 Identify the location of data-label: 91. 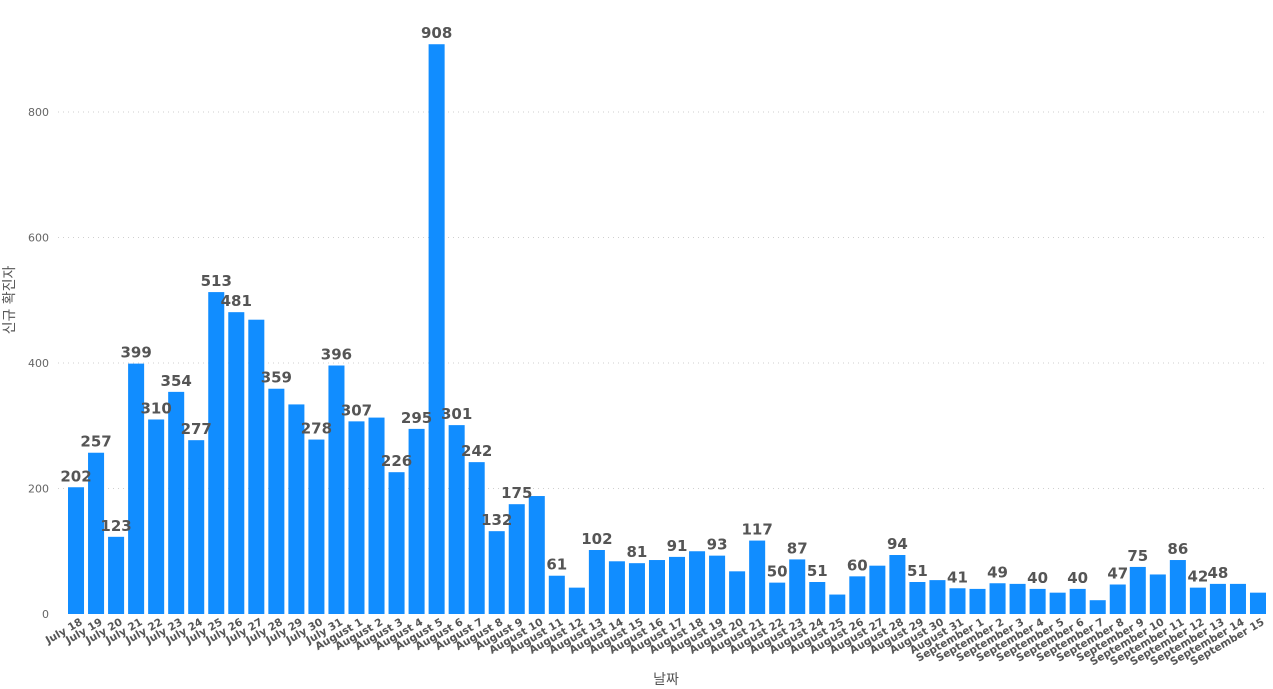
(677, 546).